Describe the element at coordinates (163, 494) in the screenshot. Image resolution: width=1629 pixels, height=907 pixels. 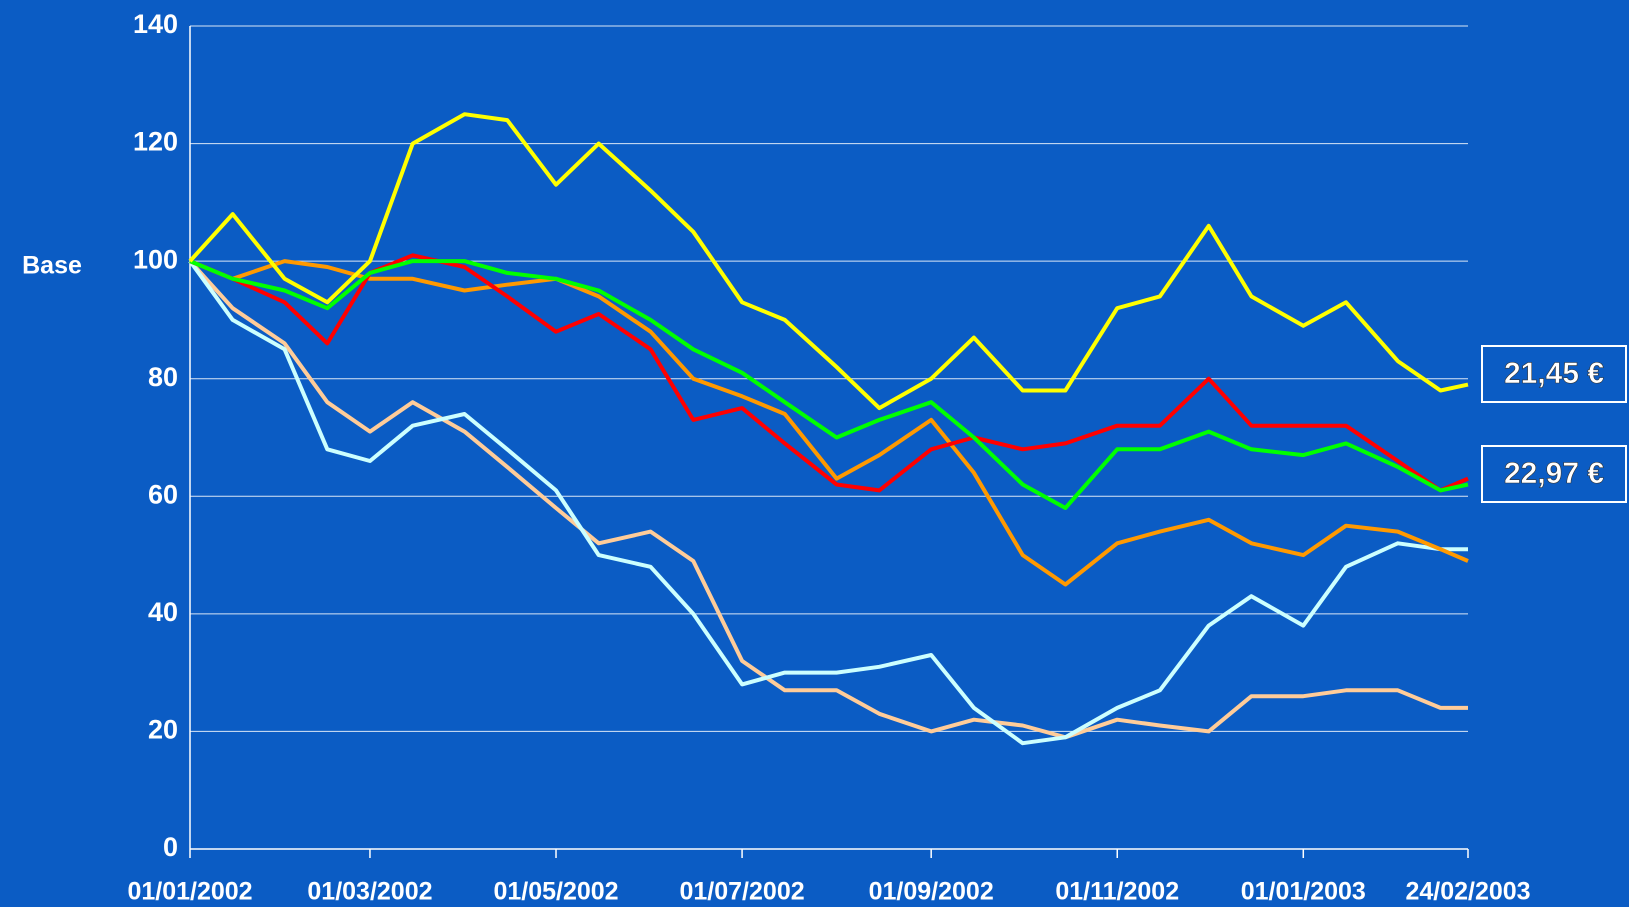
I see `y-tick-label: 60` at that location.